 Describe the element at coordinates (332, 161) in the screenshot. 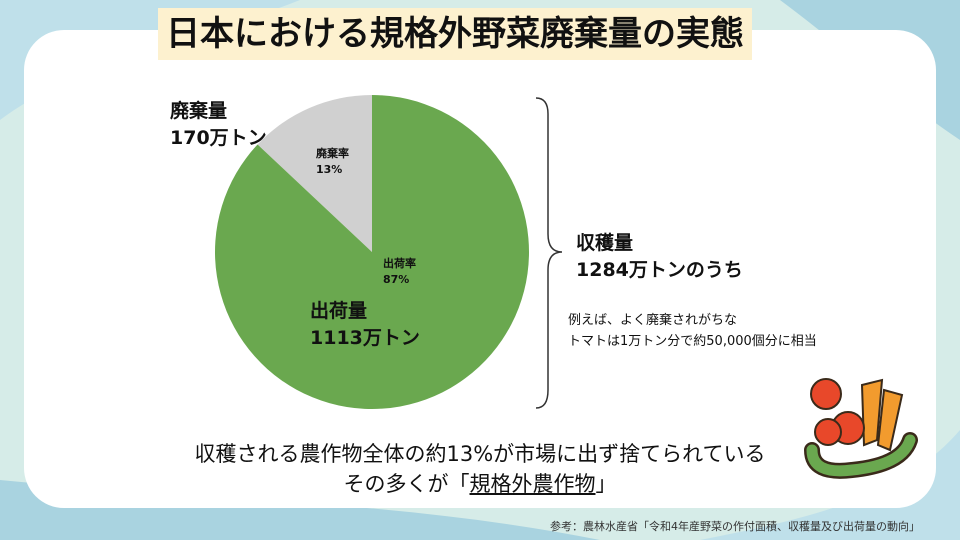

I see `waste-slice-label: 廃棄率 13%` at that location.